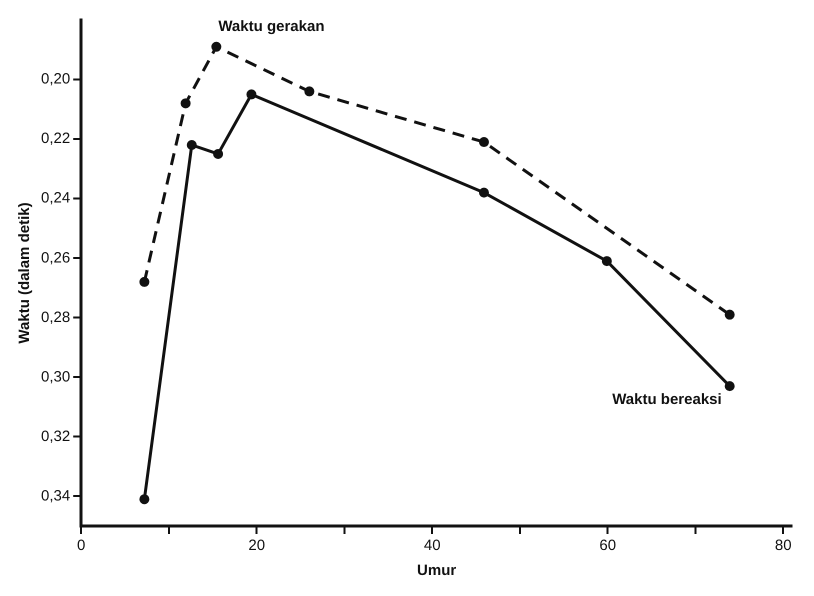 This screenshot has height=596, width=814. What do you see at coordinates (55, 495) in the screenshot?
I see `y-tick-label: 0,34` at bounding box center [55, 495].